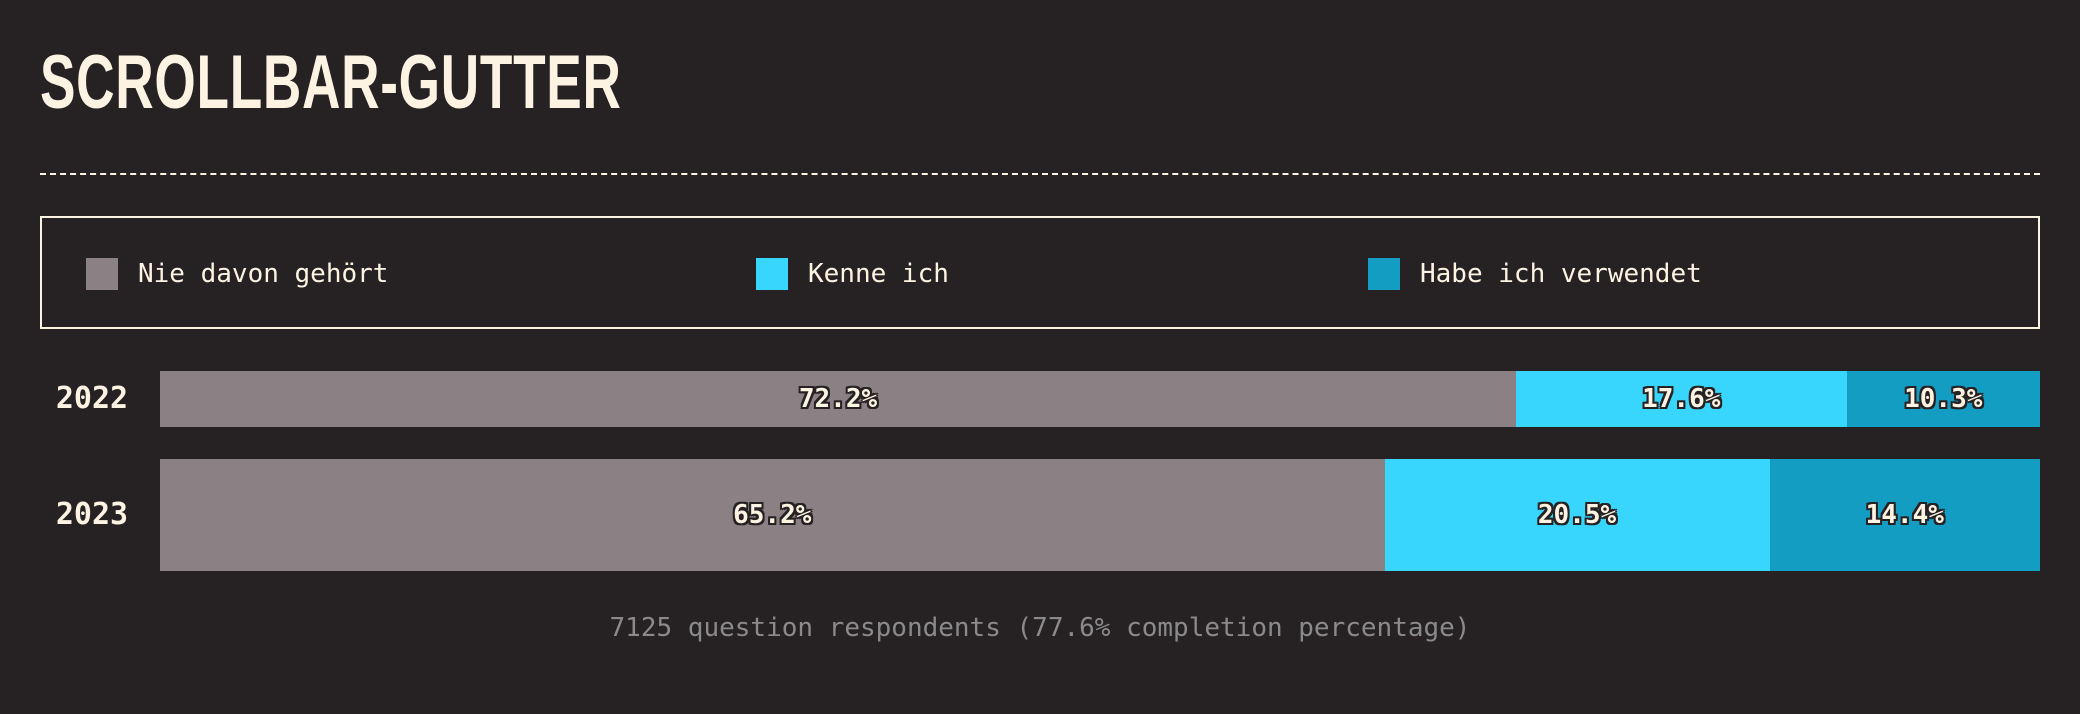  I want to click on bar-value-label: 20.5%, so click(1577, 515).